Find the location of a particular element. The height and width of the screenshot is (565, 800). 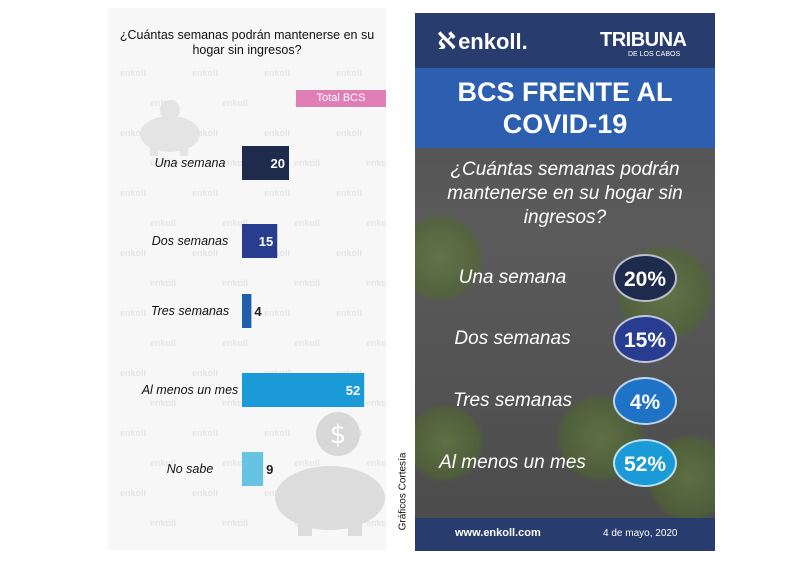

answer-percent-circle: 15% is located at coordinates (645, 339).